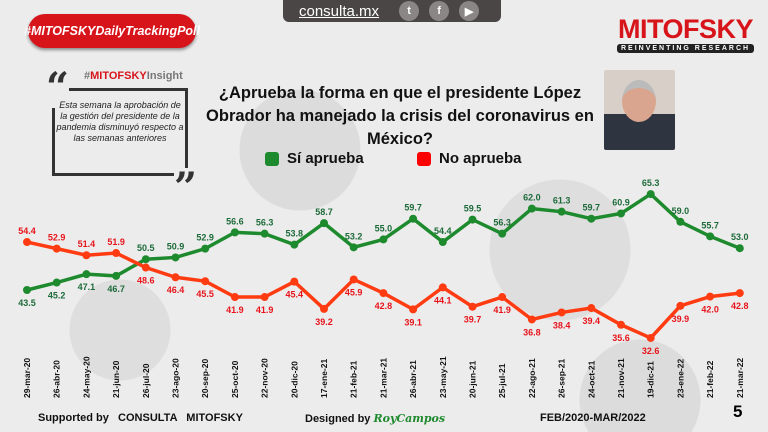 The width and height of the screenshot is (768, 432). What do you see at coordinates (392, 11) in the screenshot?
I see `top-bar: consulta.mx t f ▶` at bounding box center [392, 11].